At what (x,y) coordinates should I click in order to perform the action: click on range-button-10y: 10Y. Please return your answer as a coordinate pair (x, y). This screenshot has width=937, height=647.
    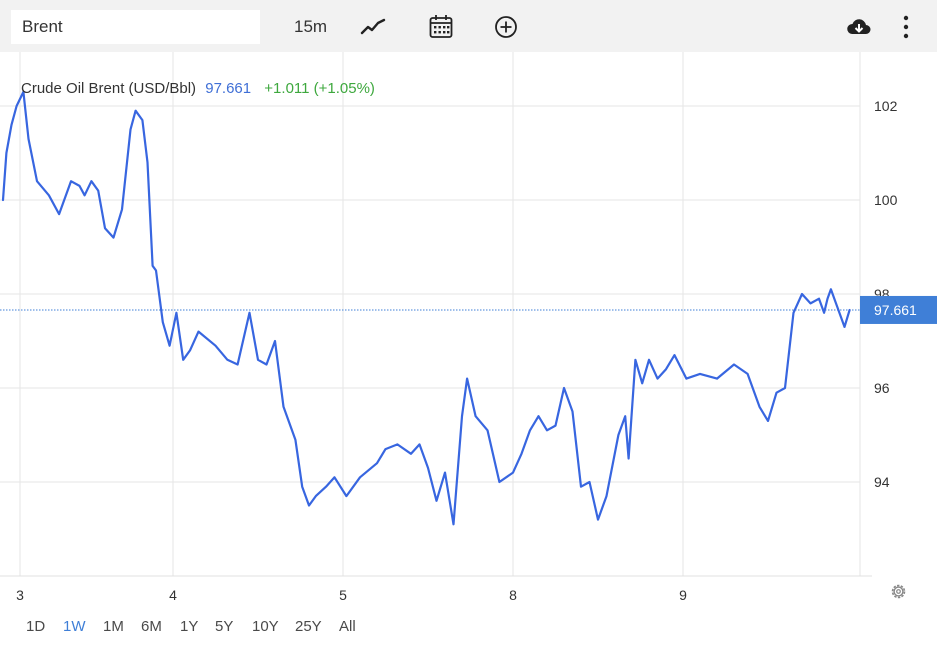
    Looking at the image, I should click on (265, 626).